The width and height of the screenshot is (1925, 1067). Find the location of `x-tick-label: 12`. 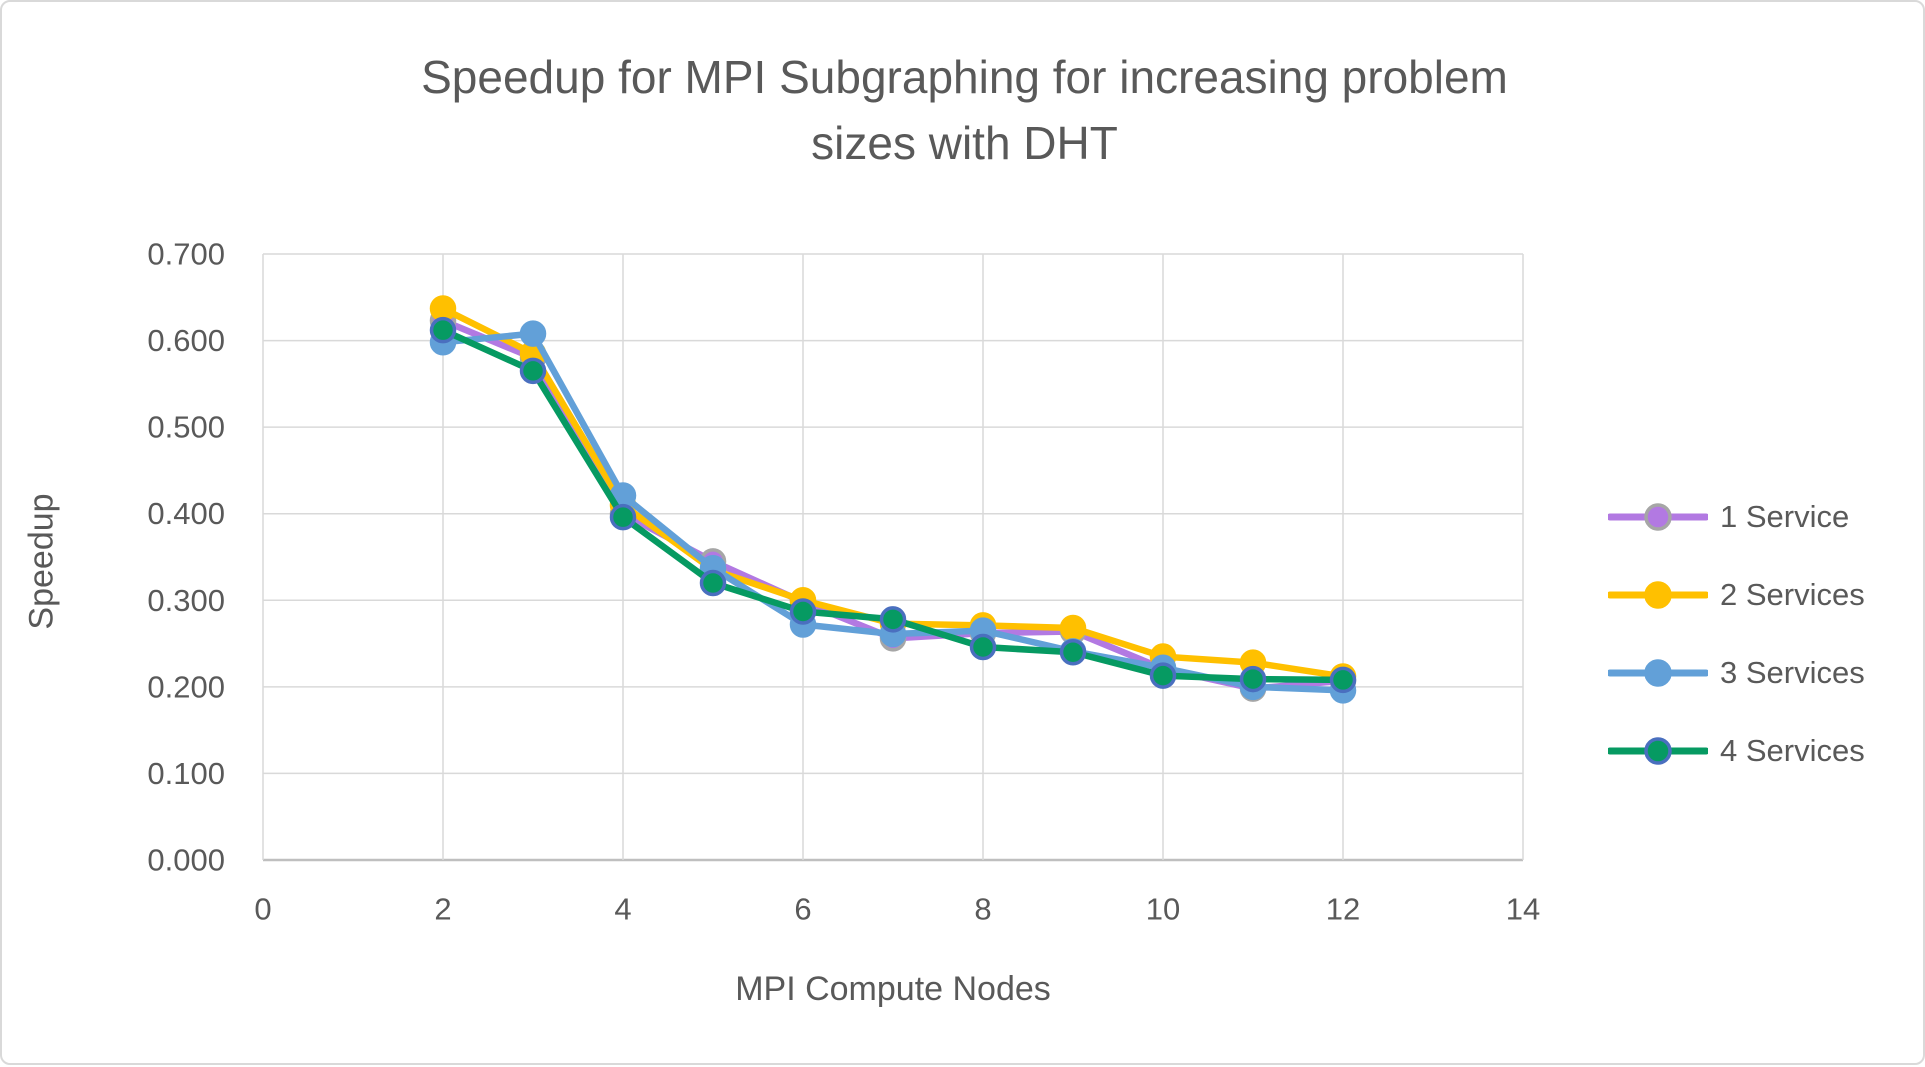

x-tick-label: 12 is located at coordinates (1343, 909).